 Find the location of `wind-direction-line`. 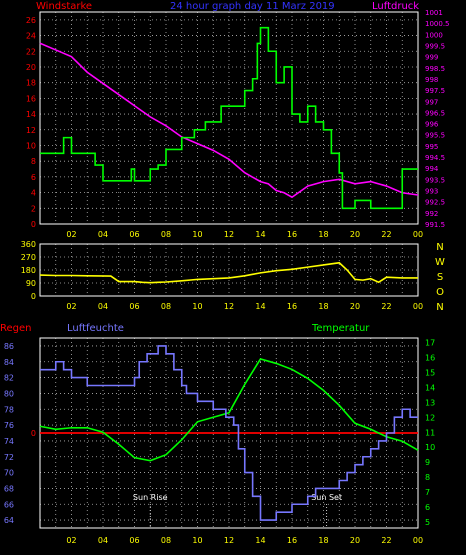

wind-direction-line is located at coordinates (228, 272).